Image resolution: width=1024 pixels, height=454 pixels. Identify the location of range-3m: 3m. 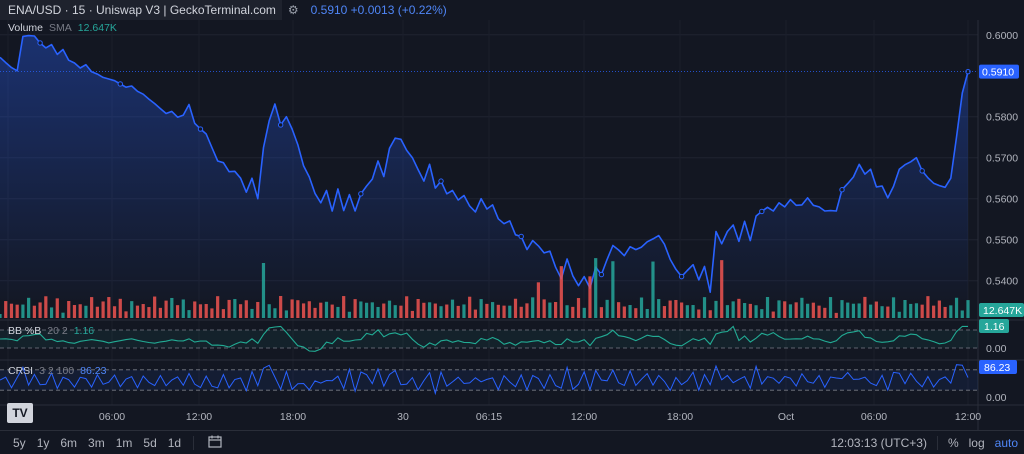
(96, 442).